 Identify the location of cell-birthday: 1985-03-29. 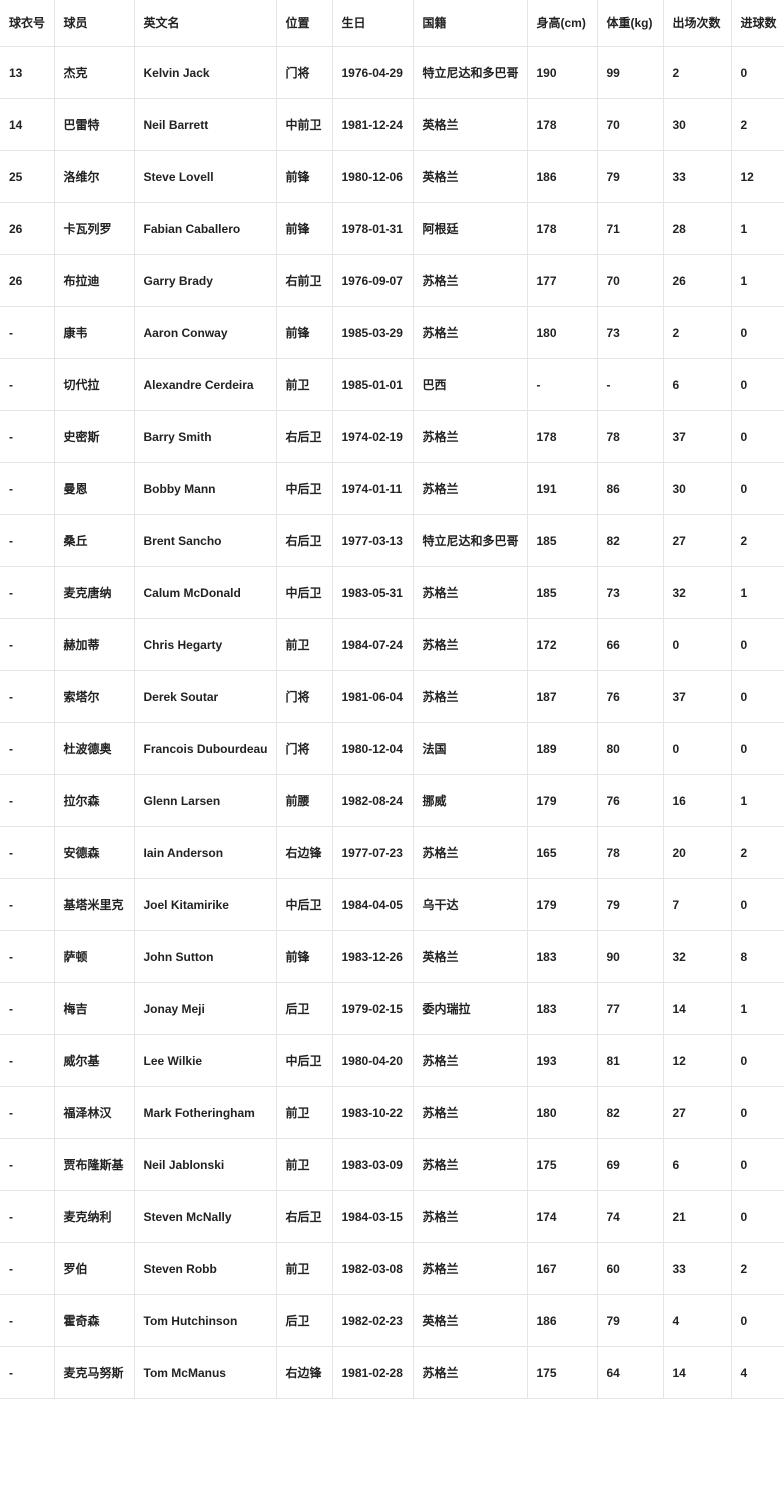
(372, 332).